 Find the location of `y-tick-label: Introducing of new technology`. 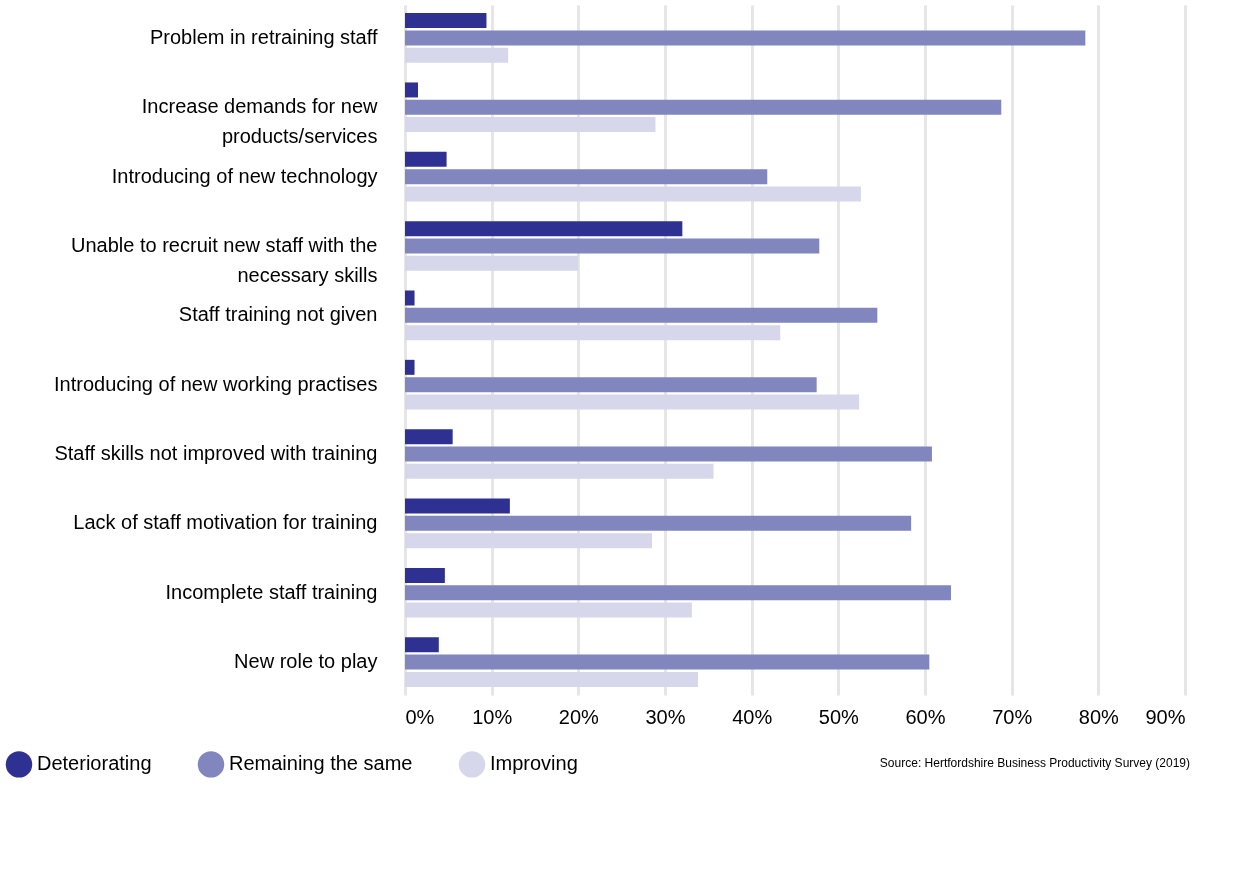

y-tick-label: Introducing of new technology is located at coordinates (244, 175).